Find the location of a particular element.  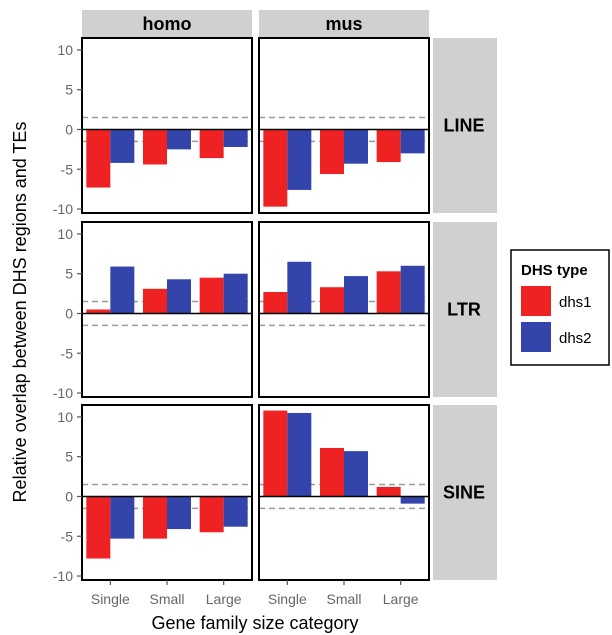

legend-swatch-dhs2 is located at coordinates (536, 337).